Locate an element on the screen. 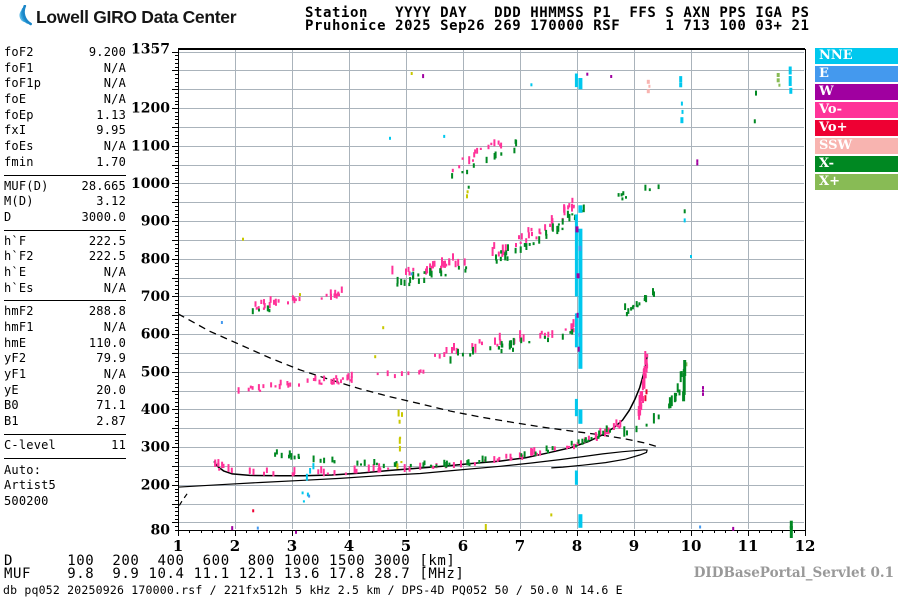 This screenshot has width=900, height=600. parameter-row: foF2 9.200 is located at coordinates (65, 53).